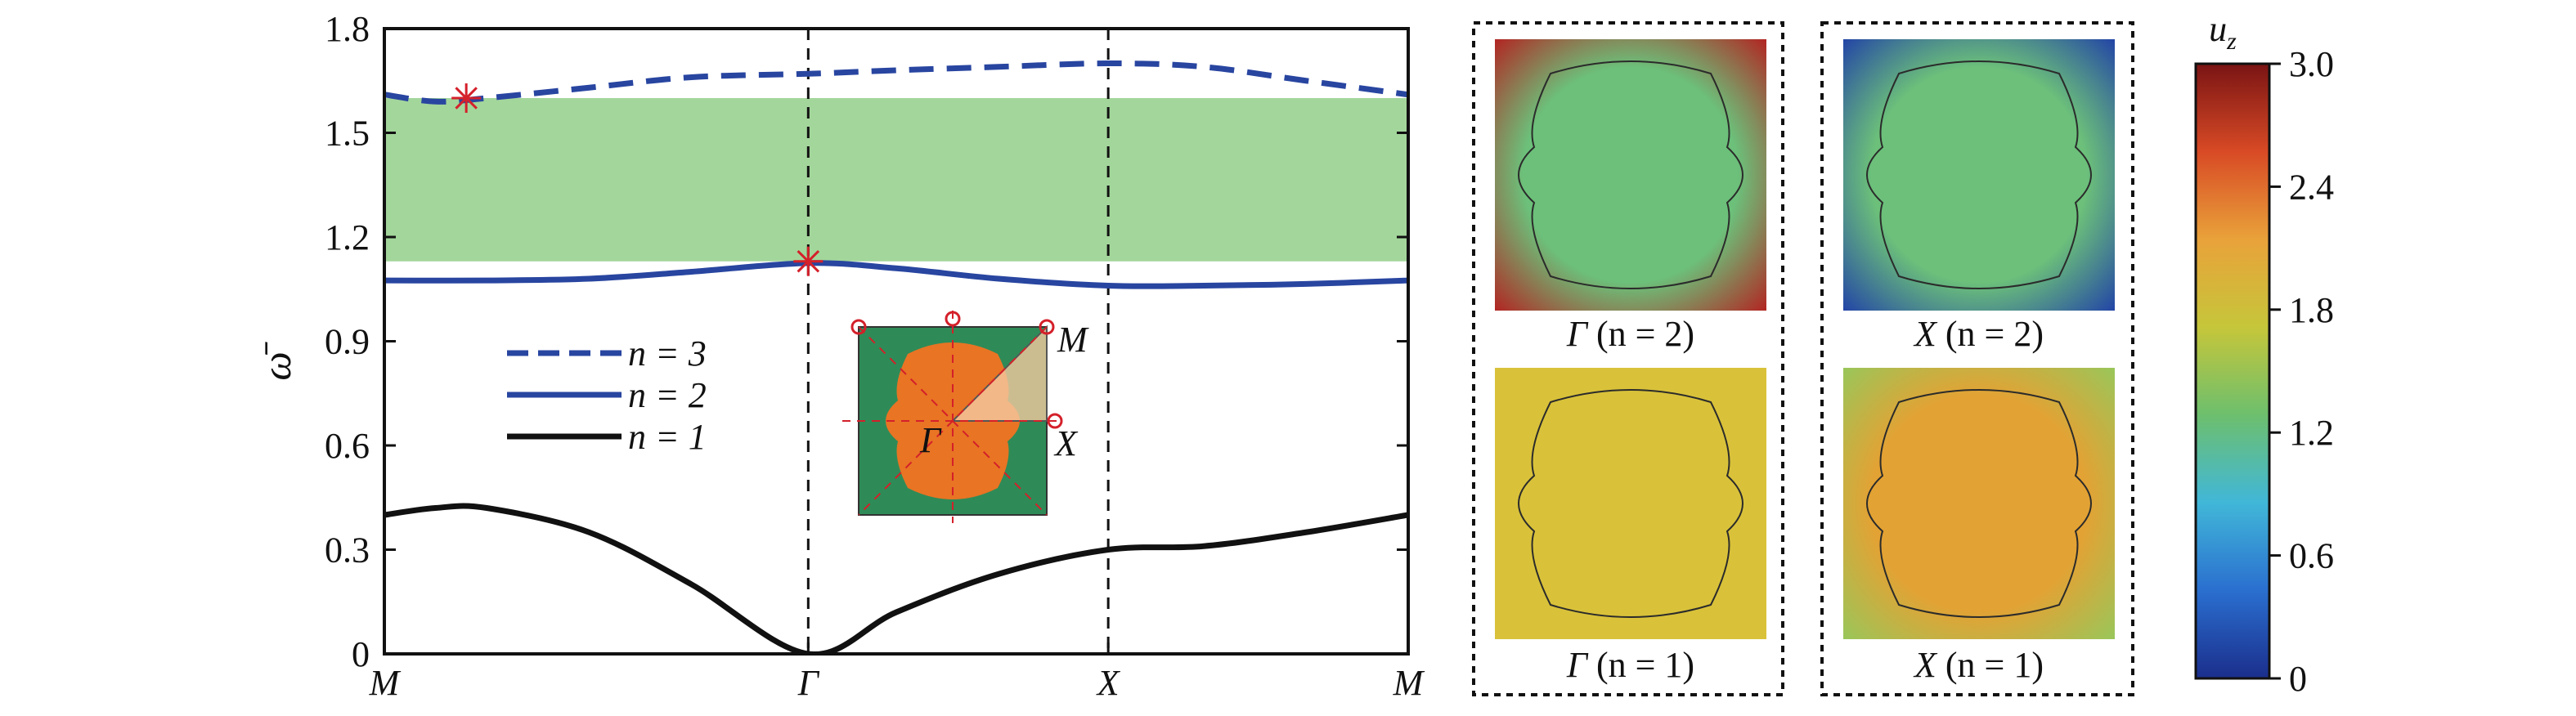  What do you see at coordinates (2311, 310) in the screenshot?
I see `colorbar-tick-label-3: 1.8` at bounding box center [2311, 310].